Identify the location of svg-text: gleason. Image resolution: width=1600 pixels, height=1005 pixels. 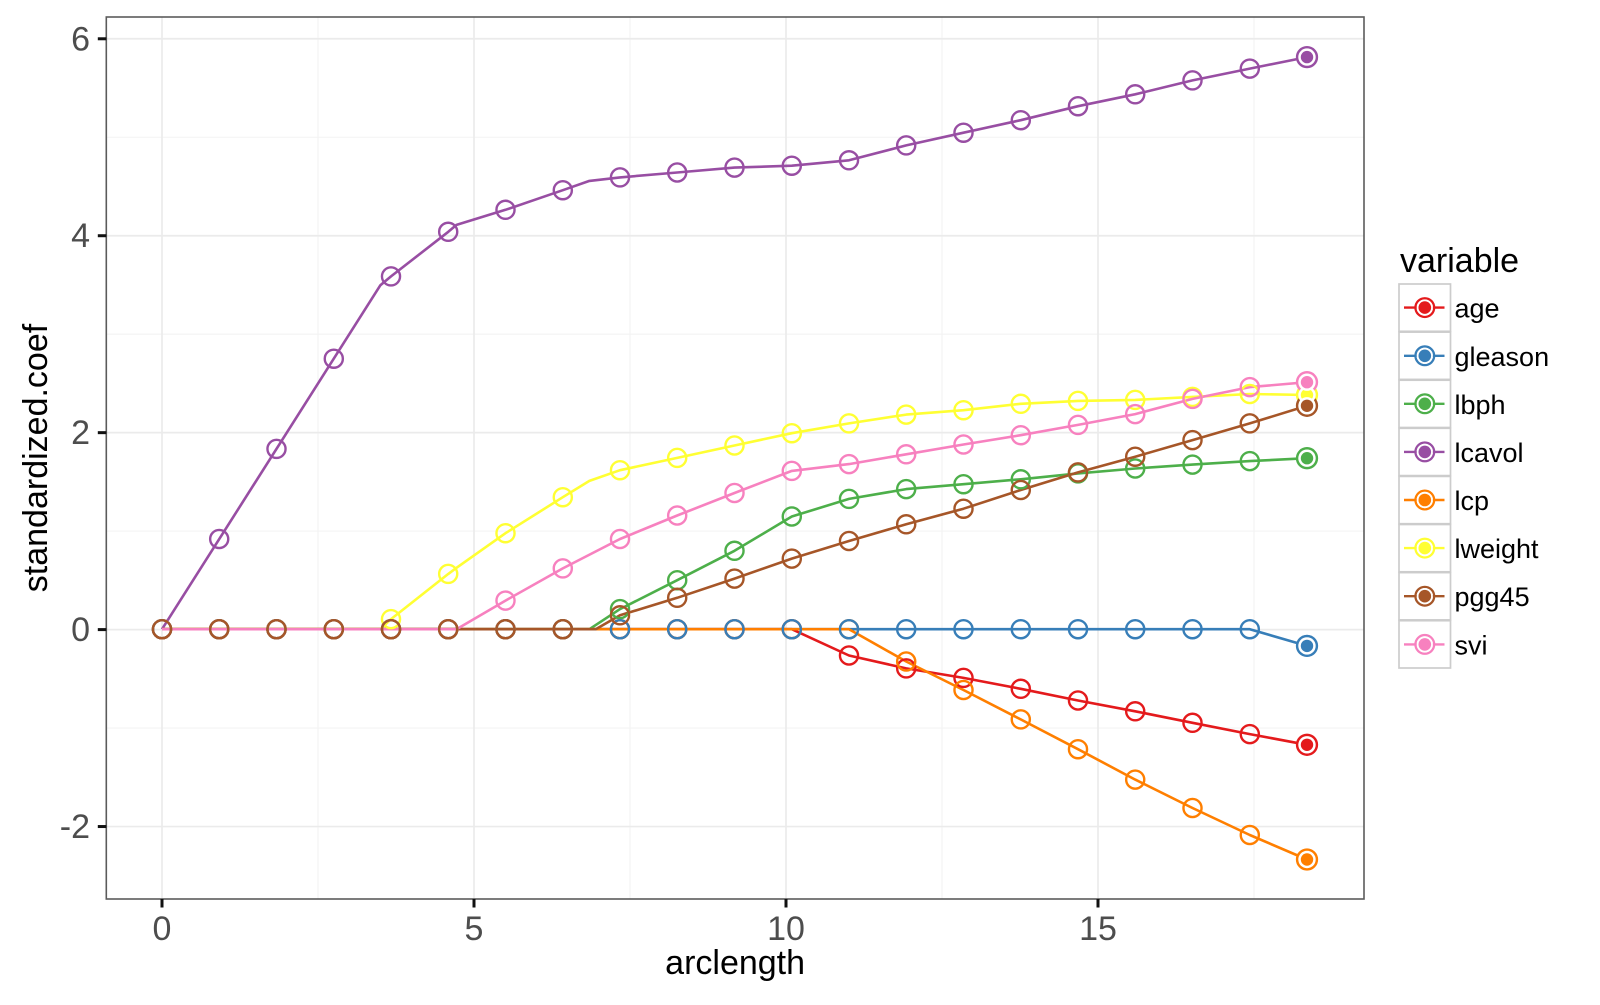
(1502, 357).